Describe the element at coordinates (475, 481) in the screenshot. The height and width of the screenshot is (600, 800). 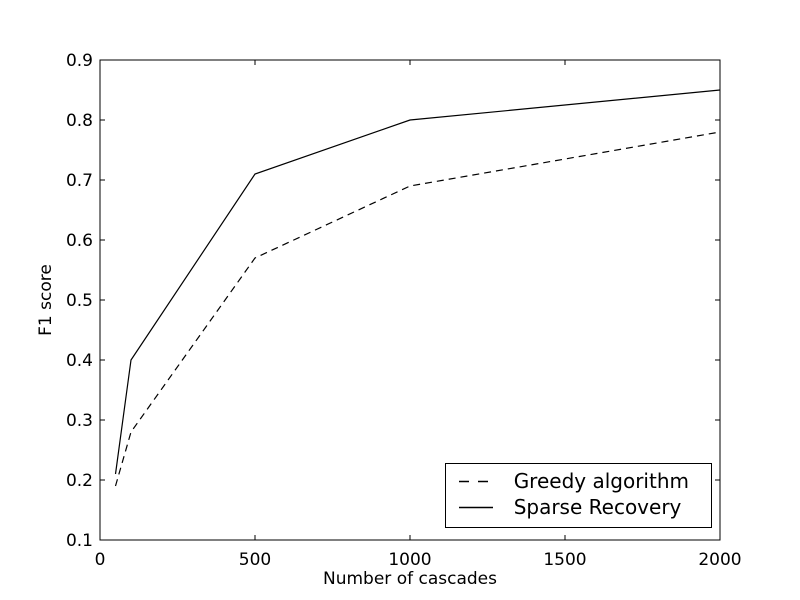
I see `dashed-line-sample` at that location.